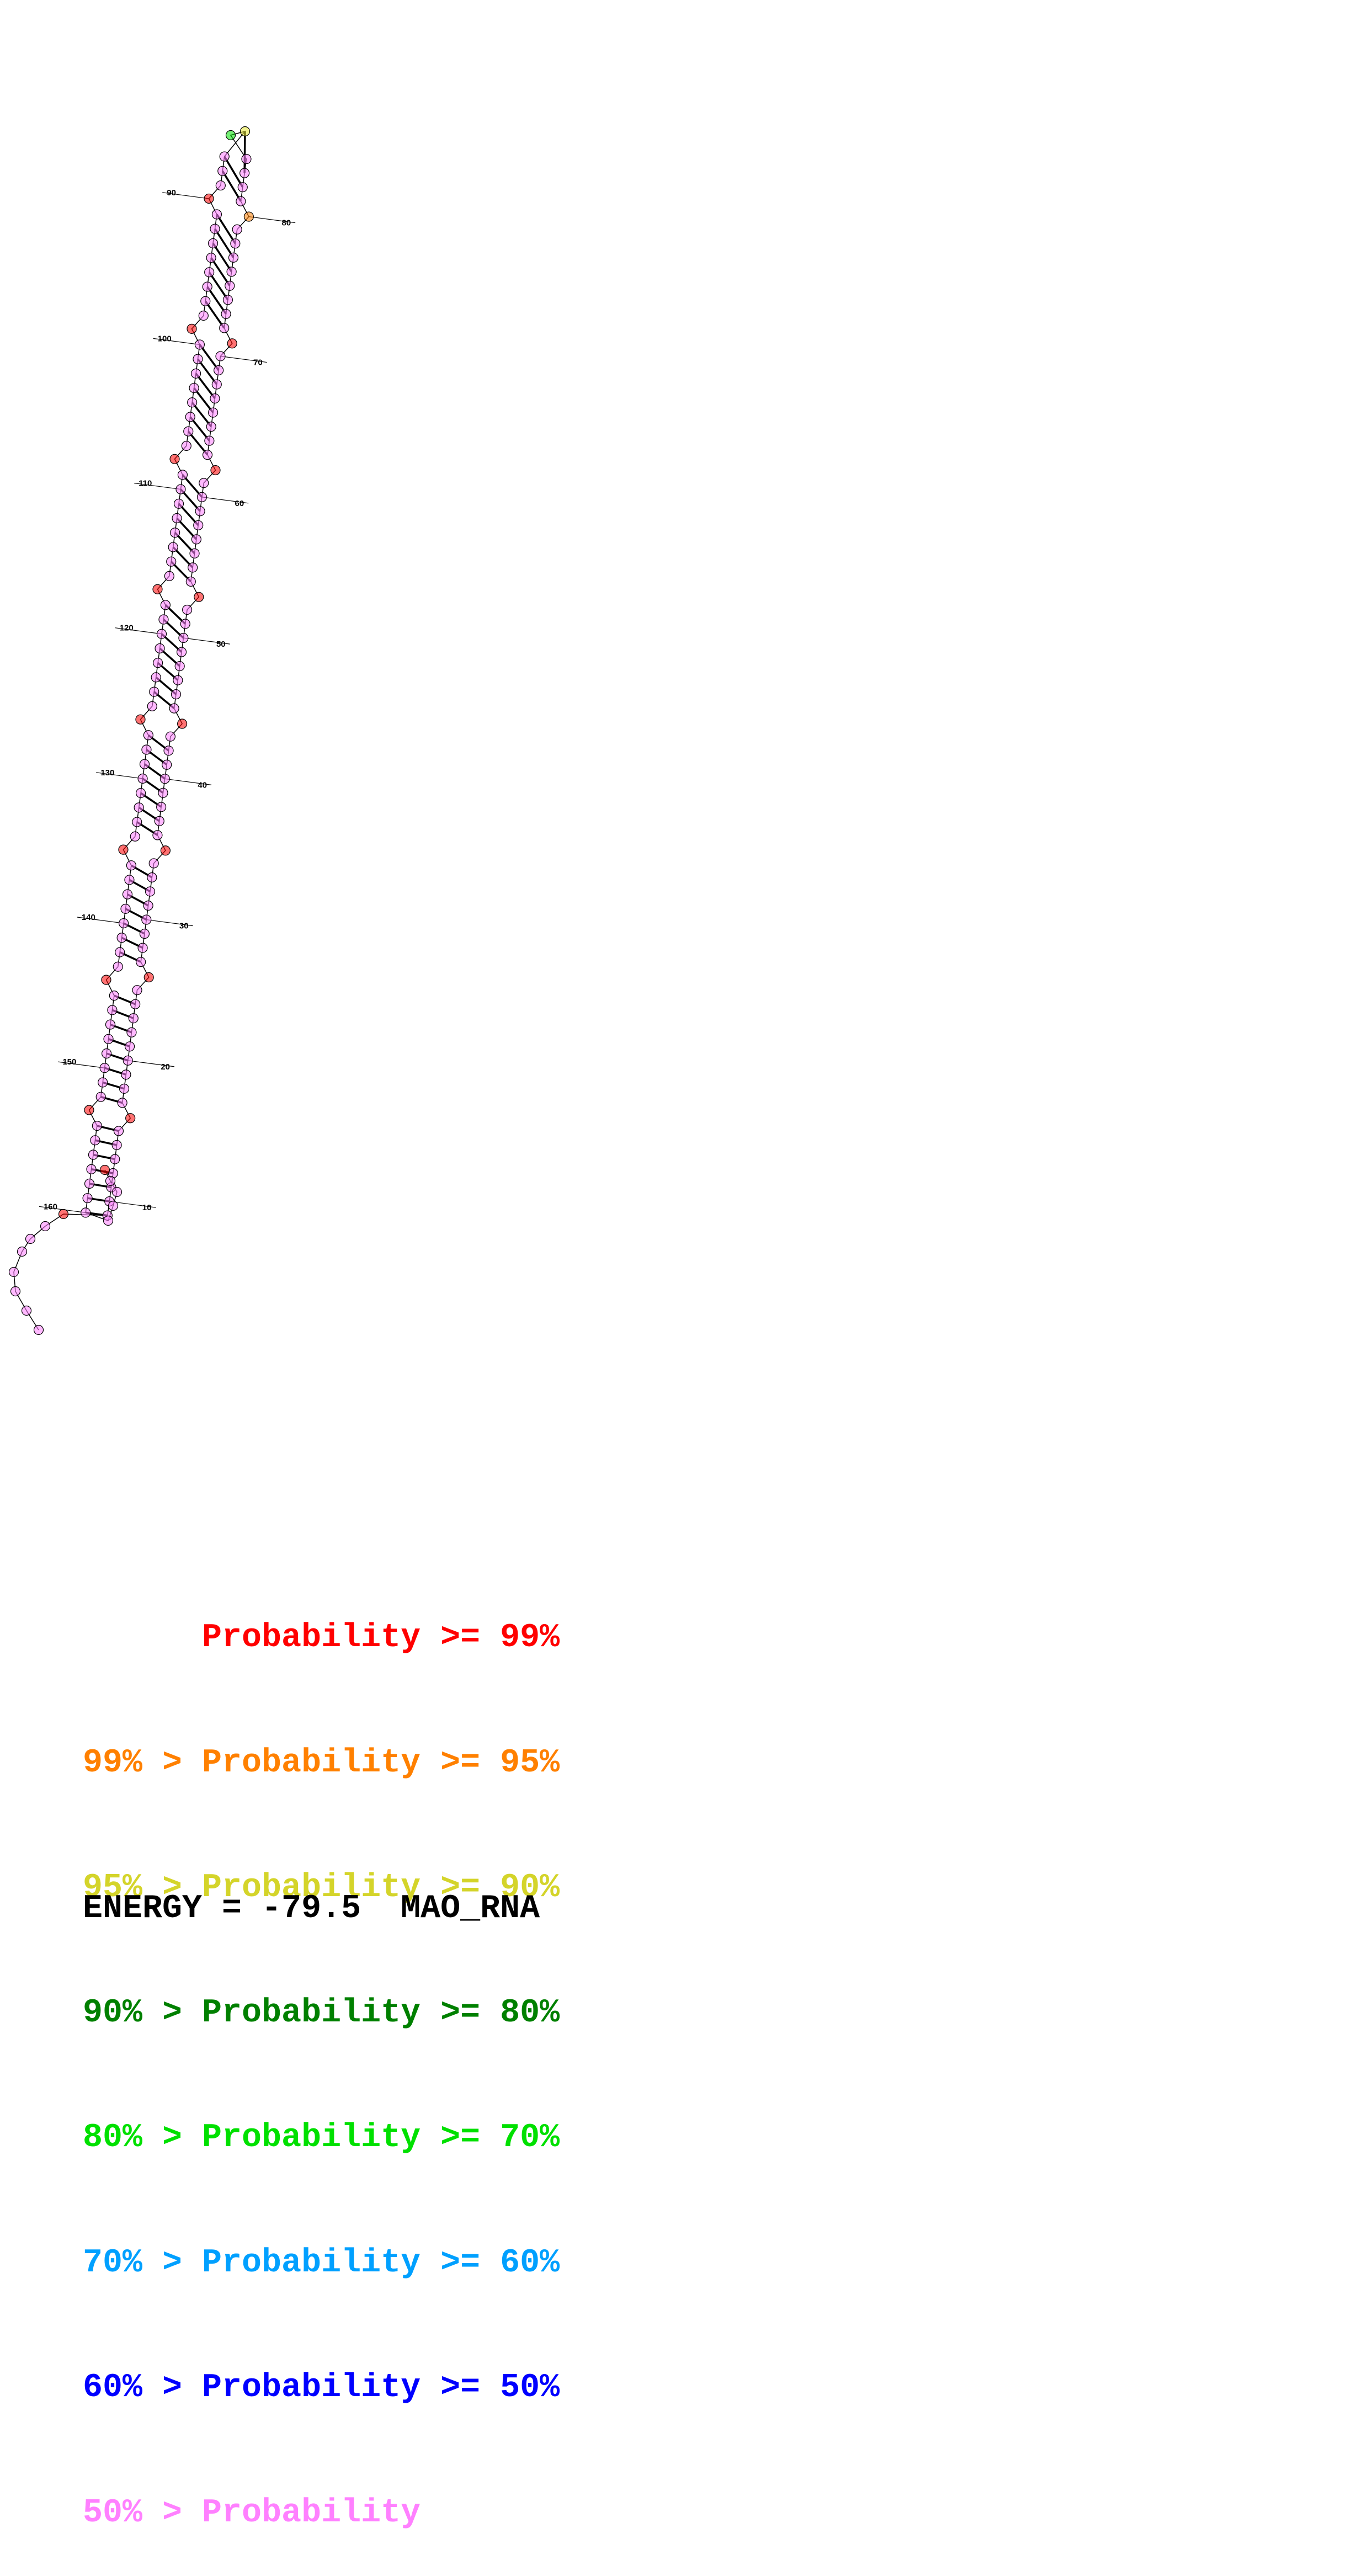 This screenshot has height=2576, width=1368. Describe the element at coordinates (321, 1638) in the screenshot. I see `legend-line-99: Probability >= 99%` at that location.